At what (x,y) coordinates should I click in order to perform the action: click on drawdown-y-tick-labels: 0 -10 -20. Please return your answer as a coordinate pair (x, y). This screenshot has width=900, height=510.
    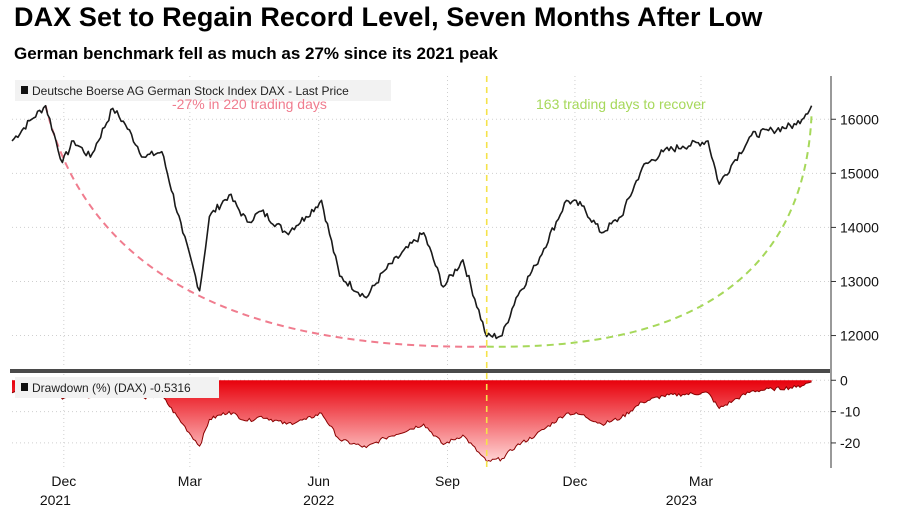
    Looking at the image, I should click on (845, 411).